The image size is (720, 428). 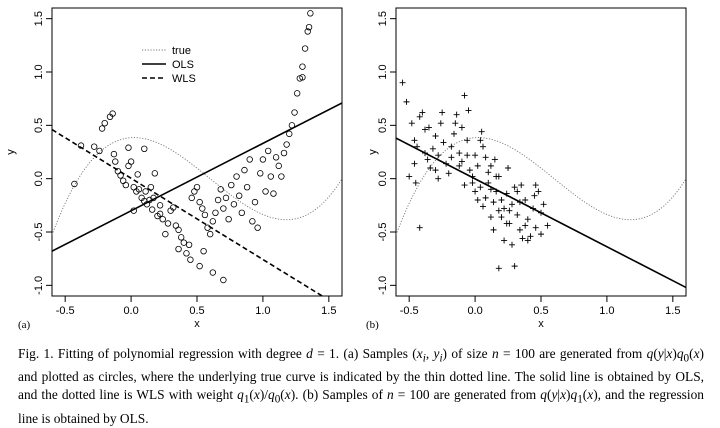 What do you see at coordinates (660, 353) in the screenshot?
I see `caption-text: y` at bounding box center [660, 353].